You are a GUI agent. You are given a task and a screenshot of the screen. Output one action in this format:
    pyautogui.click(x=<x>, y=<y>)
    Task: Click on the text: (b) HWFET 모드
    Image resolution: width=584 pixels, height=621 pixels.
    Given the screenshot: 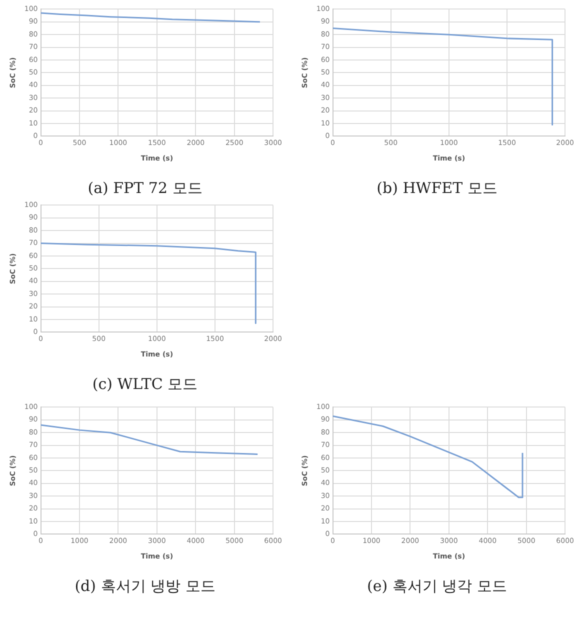 What is the action you would take?
    pyautogui.click(x=437, y=188)
    